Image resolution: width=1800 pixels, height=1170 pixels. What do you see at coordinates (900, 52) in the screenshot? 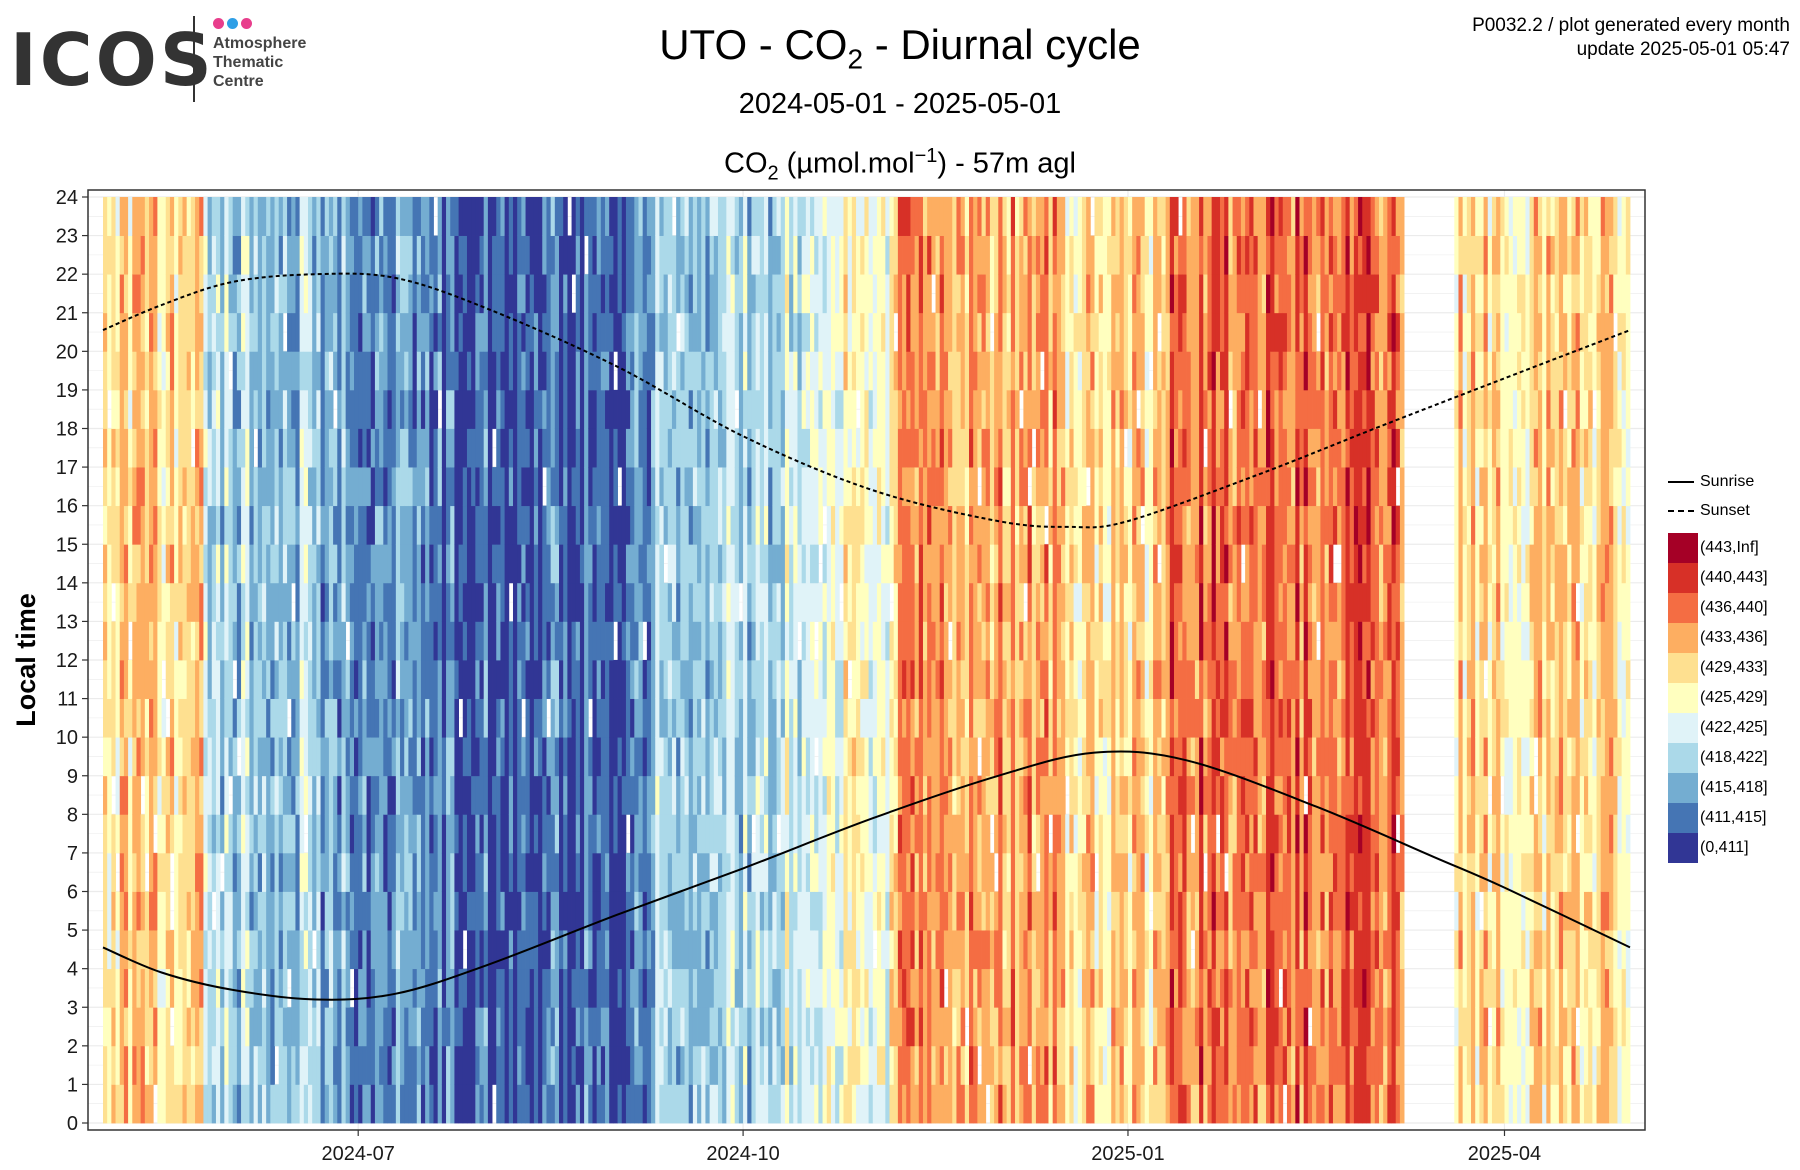
I see `chart-title: UTO - CO2 - Diurnal cycle` at bounding box center [900, 52].